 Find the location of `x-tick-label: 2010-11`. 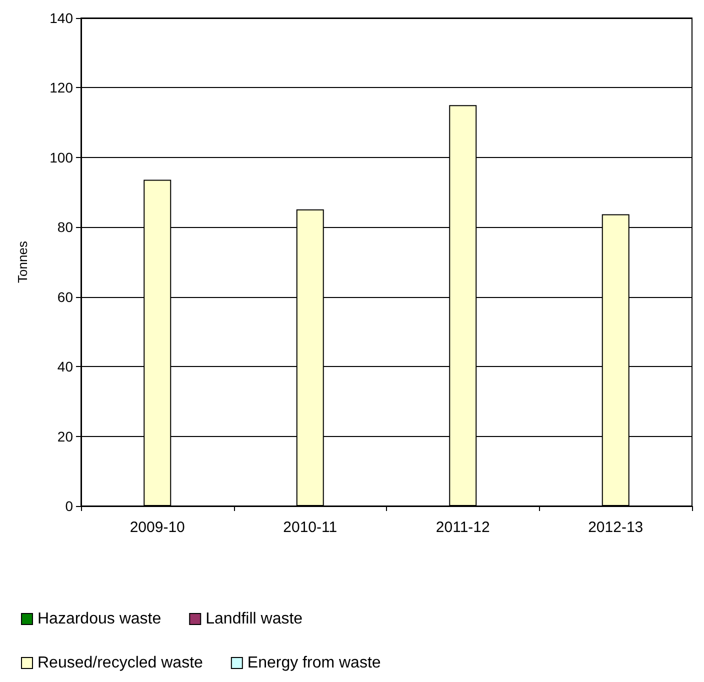

x-tick-label: 2010-11 is located at coordinates (310, 527).